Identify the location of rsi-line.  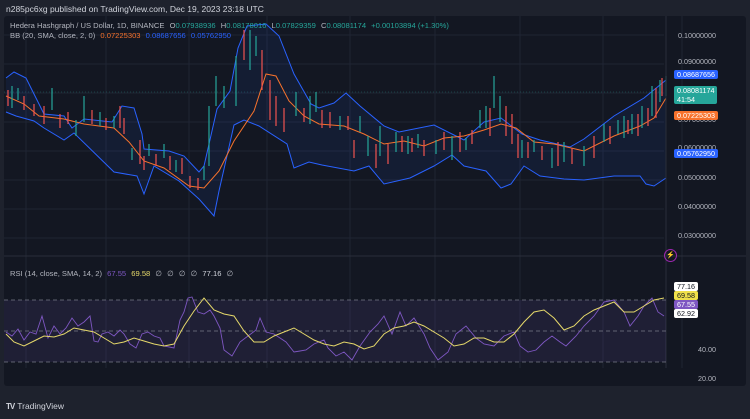
(335, 328).